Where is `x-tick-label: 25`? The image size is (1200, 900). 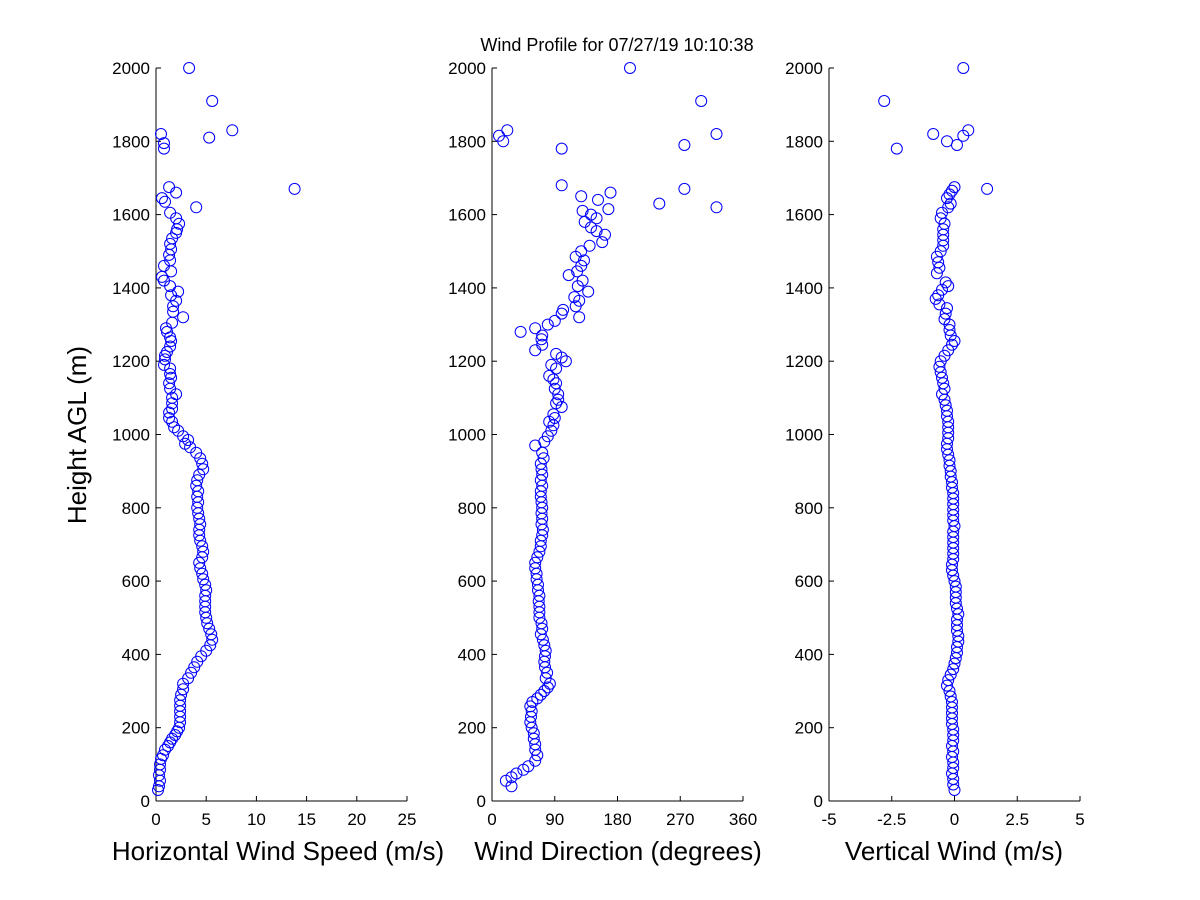
x-tick-label: 25 is located at coordinates (407, 819).